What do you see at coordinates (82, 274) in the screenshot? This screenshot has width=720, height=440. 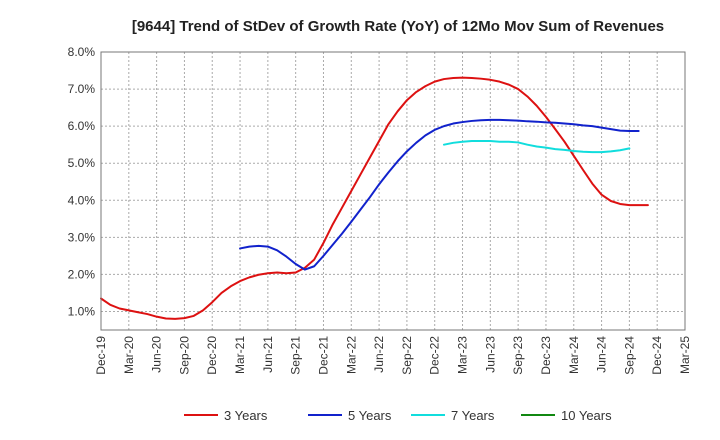 I see `y-tick-label: 2.0%` at bounding box center [82, 274].